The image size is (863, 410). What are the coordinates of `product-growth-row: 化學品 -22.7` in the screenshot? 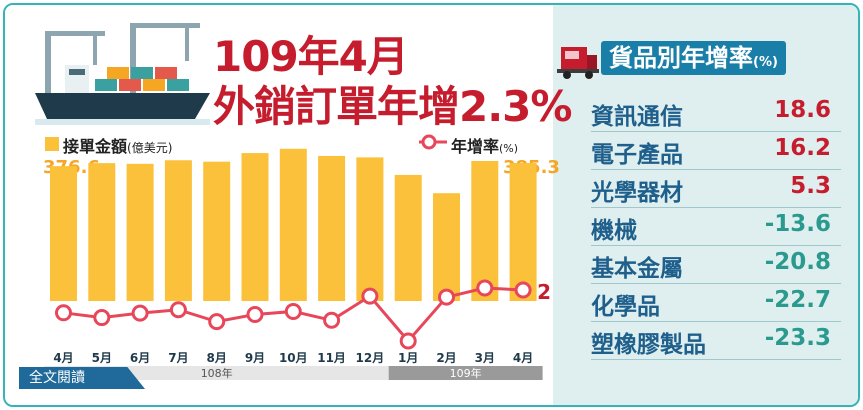 It's located at (716, 302).